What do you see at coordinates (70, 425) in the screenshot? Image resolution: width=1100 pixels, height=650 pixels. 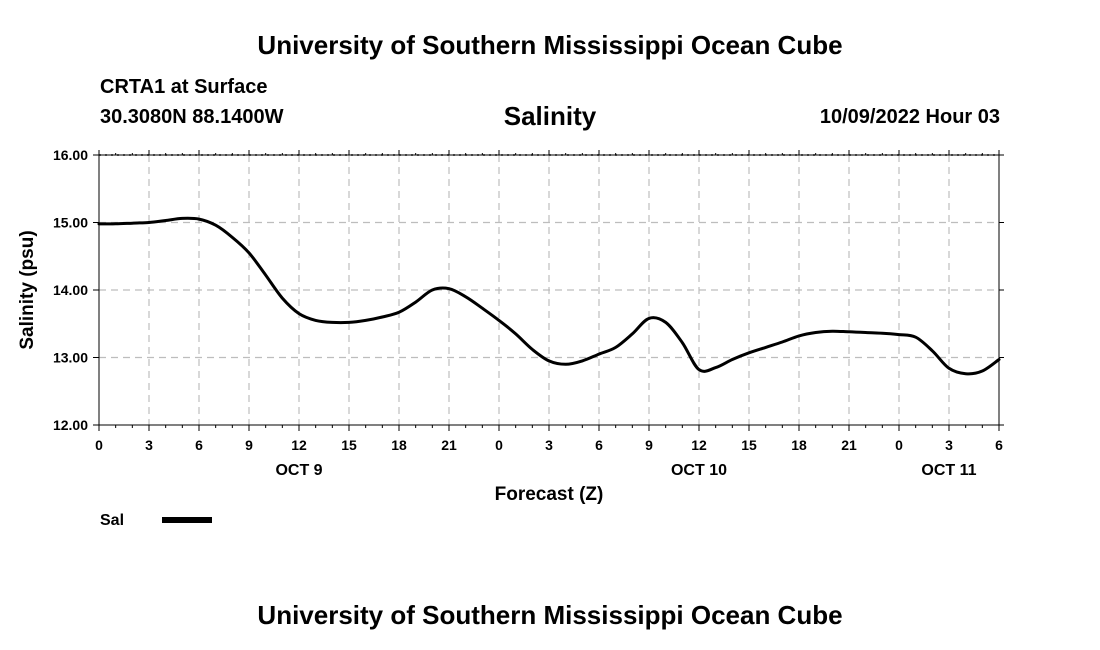 I see `y-tick-label: 12.00` at bounding box center [70, 425].